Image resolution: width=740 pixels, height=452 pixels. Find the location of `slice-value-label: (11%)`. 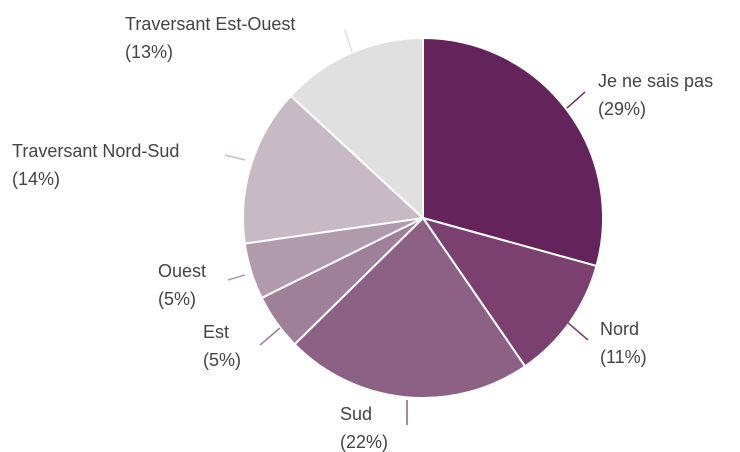

slice-value-label: (11%) is located at coordinates (623, 357).